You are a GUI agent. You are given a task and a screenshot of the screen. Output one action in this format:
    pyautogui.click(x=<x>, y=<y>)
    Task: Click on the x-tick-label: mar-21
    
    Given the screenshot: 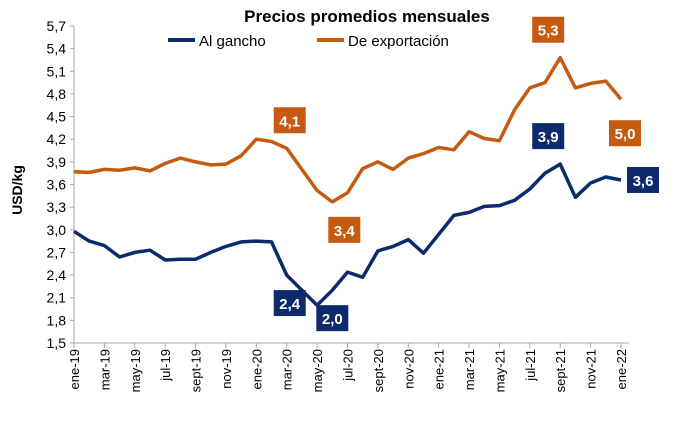 What is the action you would take?
    pyautogui.click(x=469, y=369)
    